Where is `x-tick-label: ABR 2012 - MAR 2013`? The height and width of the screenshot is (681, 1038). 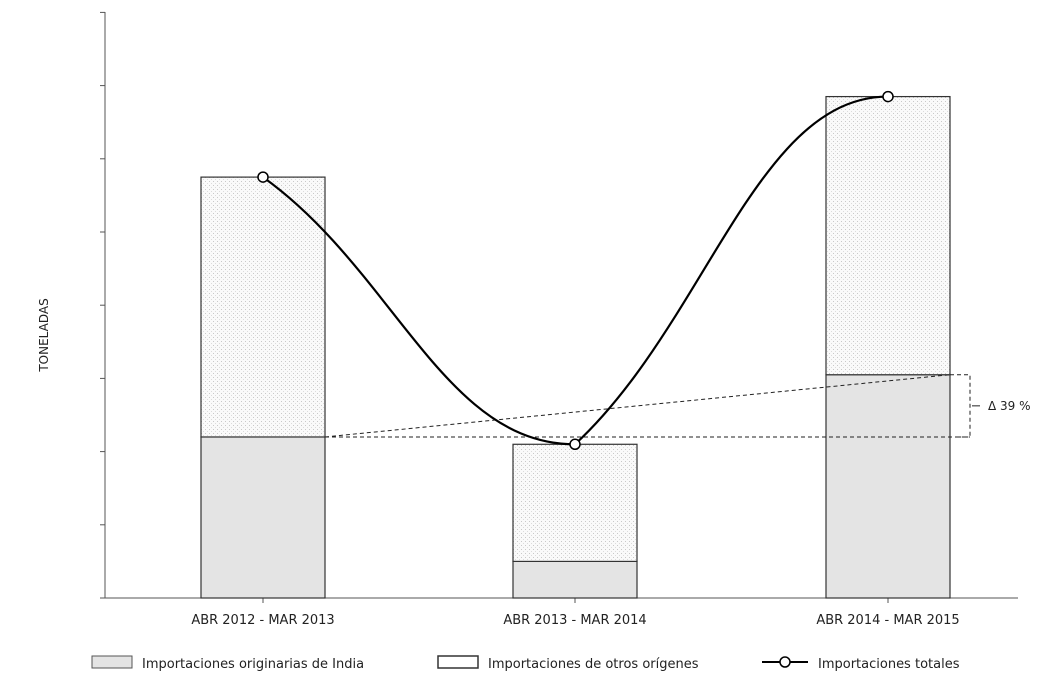 x-tick-label: ABR 2012 - MAR 2013 is located at coordinates (262, 620).